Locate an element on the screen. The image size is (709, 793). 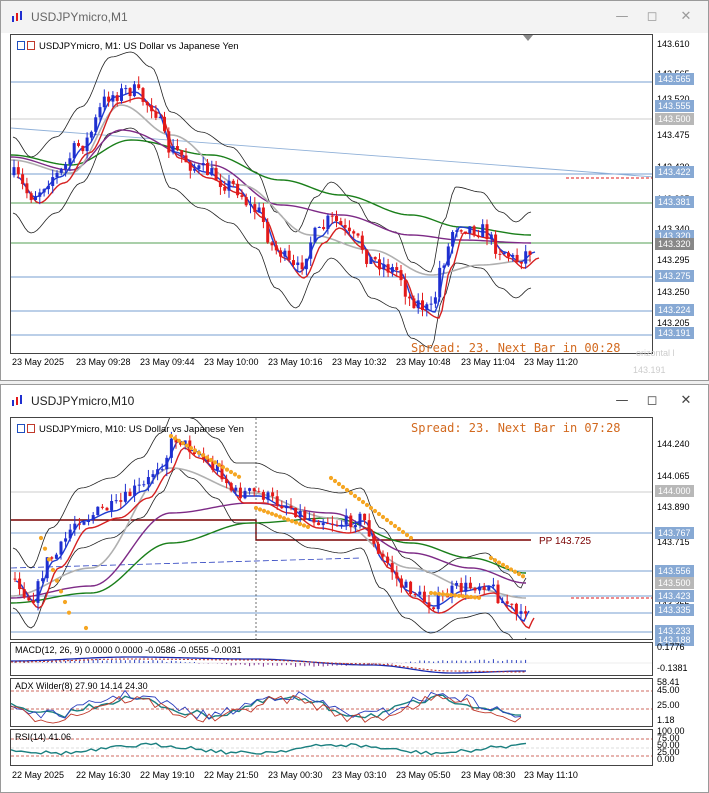
window-titlebar: USDJPYmicro,M1 — ◻ ✕ is located at coordinates (354, 17).